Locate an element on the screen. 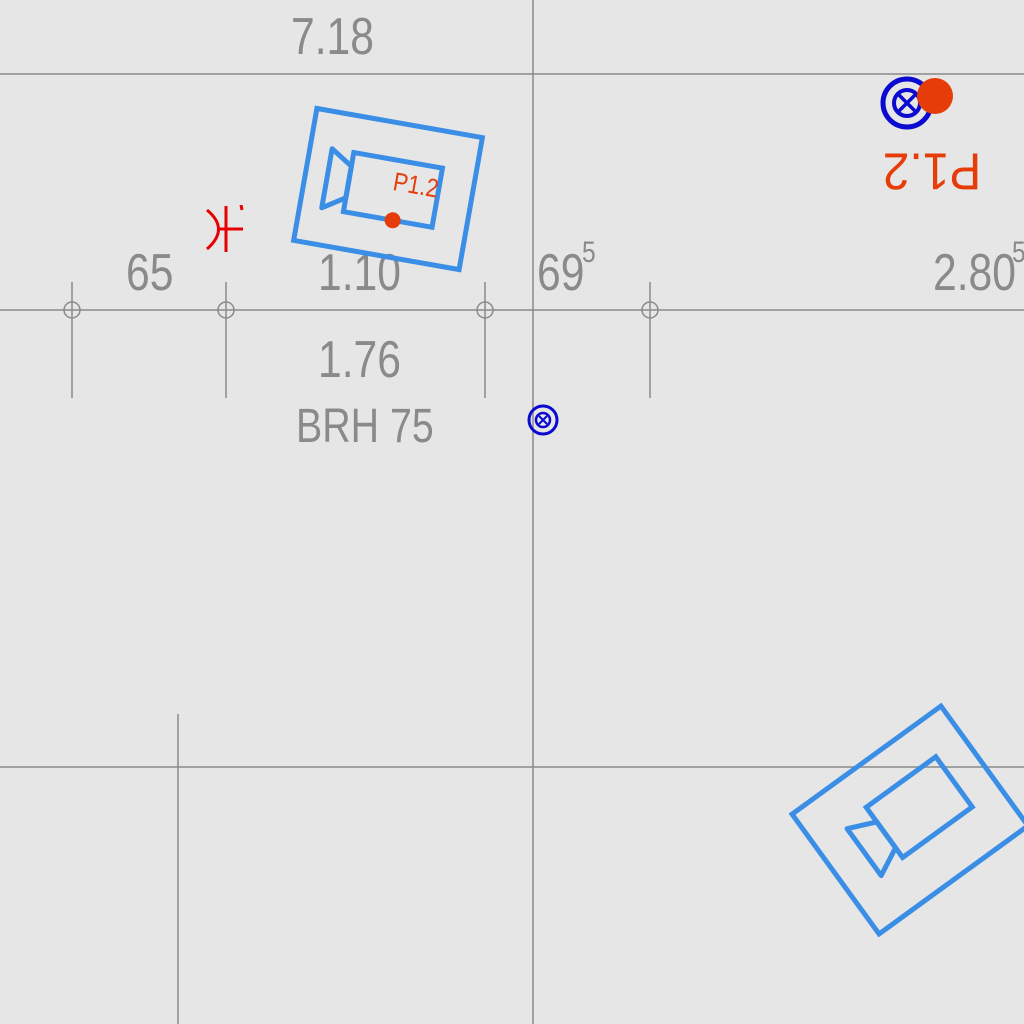 The image size is (1024, 1024). dimension-label-top: 7.18 is located at coordinates (332, 37).